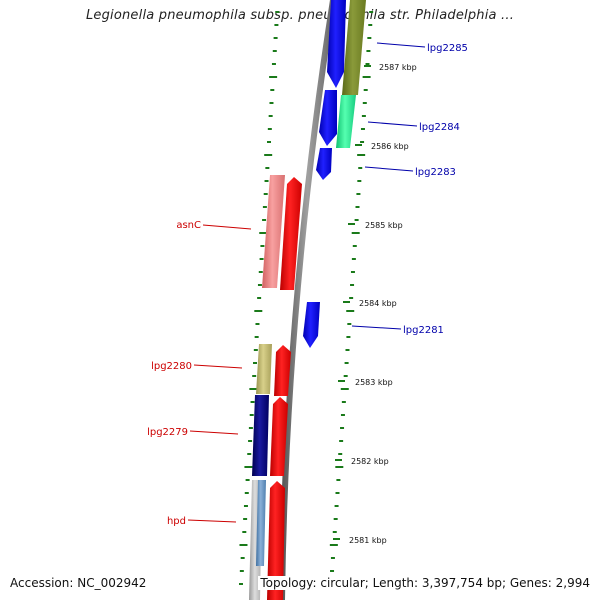 The height and width of the screenshot is (600, 600). Describe the element at coordinates (435, 172) in the screenshot. I see `label-lpg2283: lpg2283` at that location.